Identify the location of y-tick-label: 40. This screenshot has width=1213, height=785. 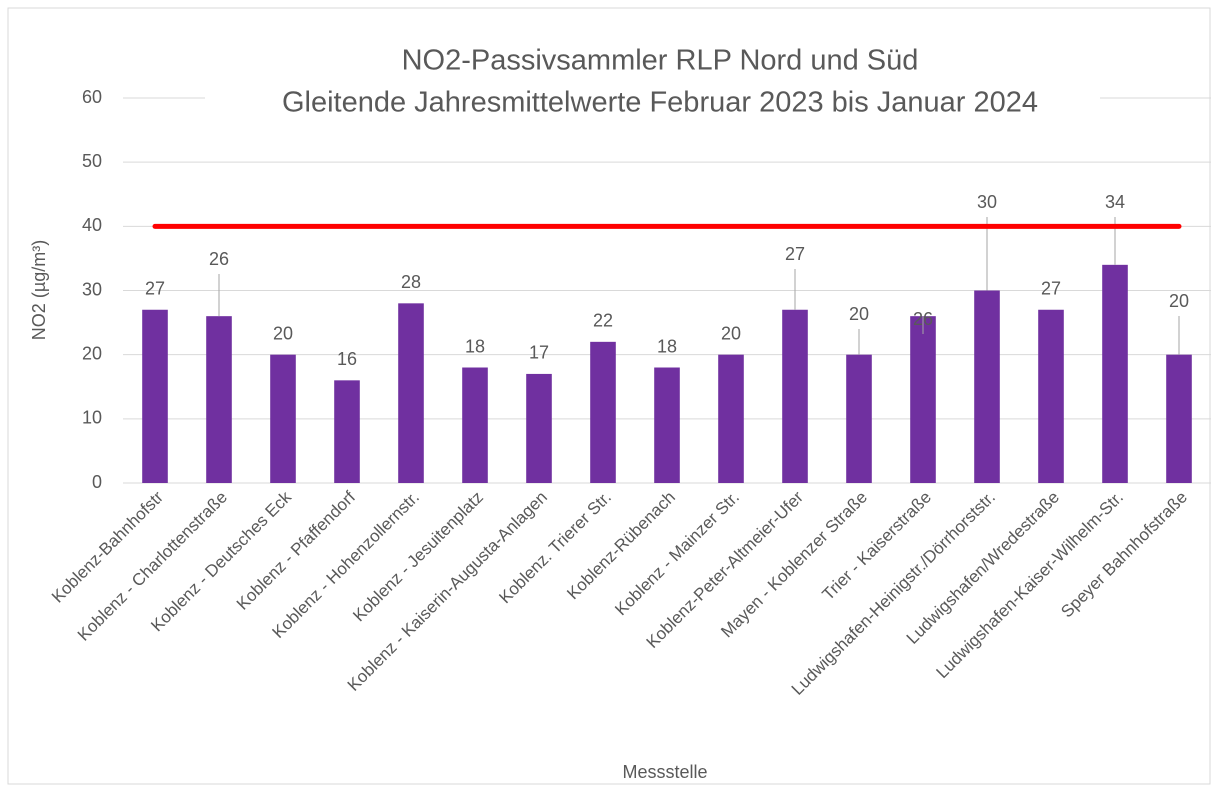
(92, 225).